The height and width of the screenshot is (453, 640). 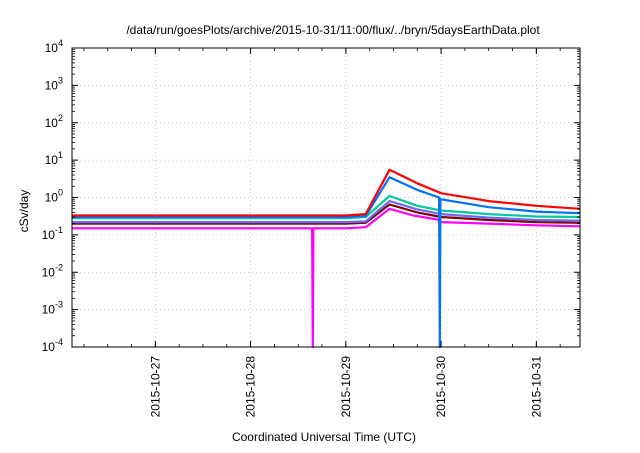 I want to click on x-axis-label: Coordinated Universal Time (UTC), so click(x=324, y=437).